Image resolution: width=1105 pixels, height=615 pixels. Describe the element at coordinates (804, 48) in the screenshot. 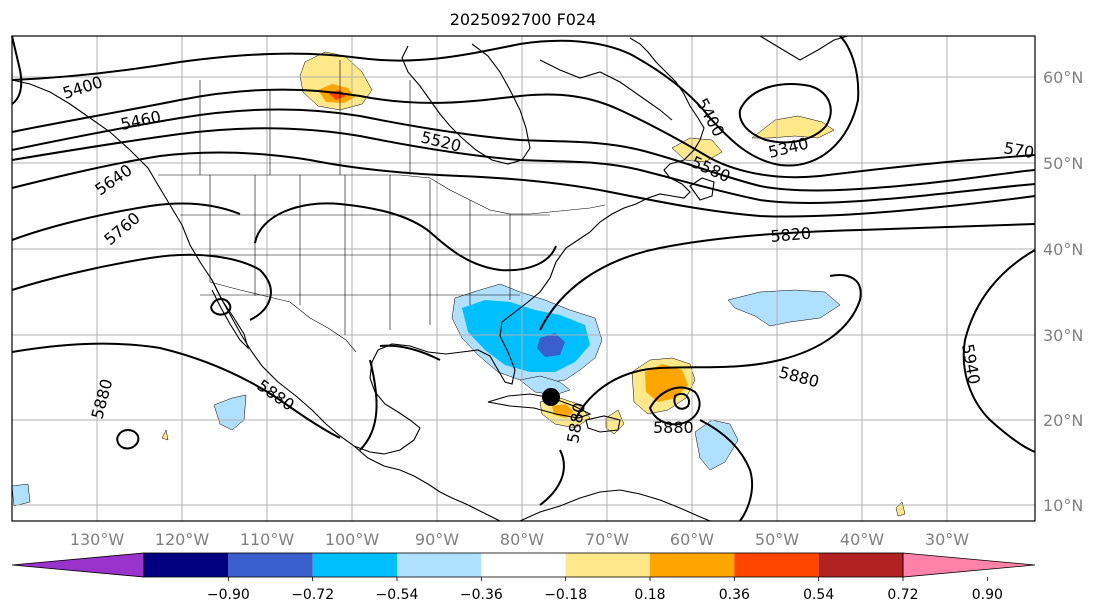

I see `greenland-coast` at that location.